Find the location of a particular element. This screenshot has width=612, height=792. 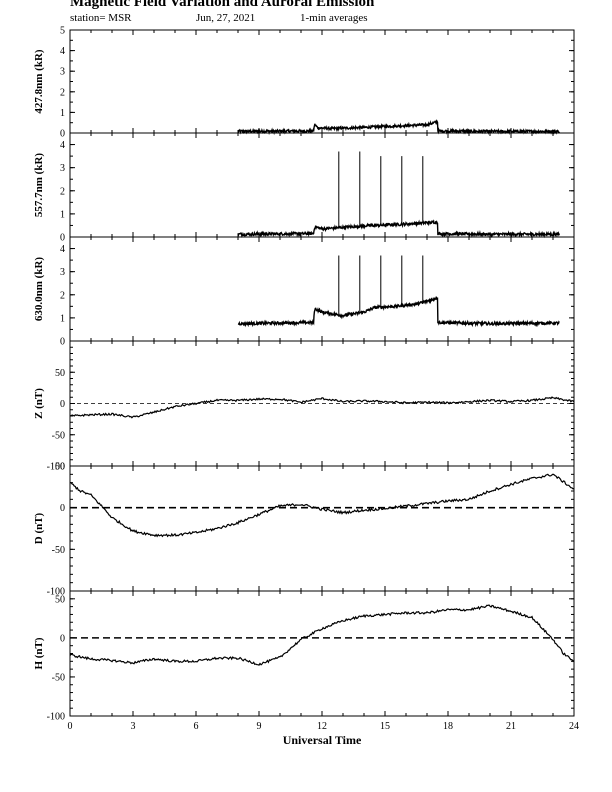

x-tick-label: 3 is located at coordinates (133, 726).